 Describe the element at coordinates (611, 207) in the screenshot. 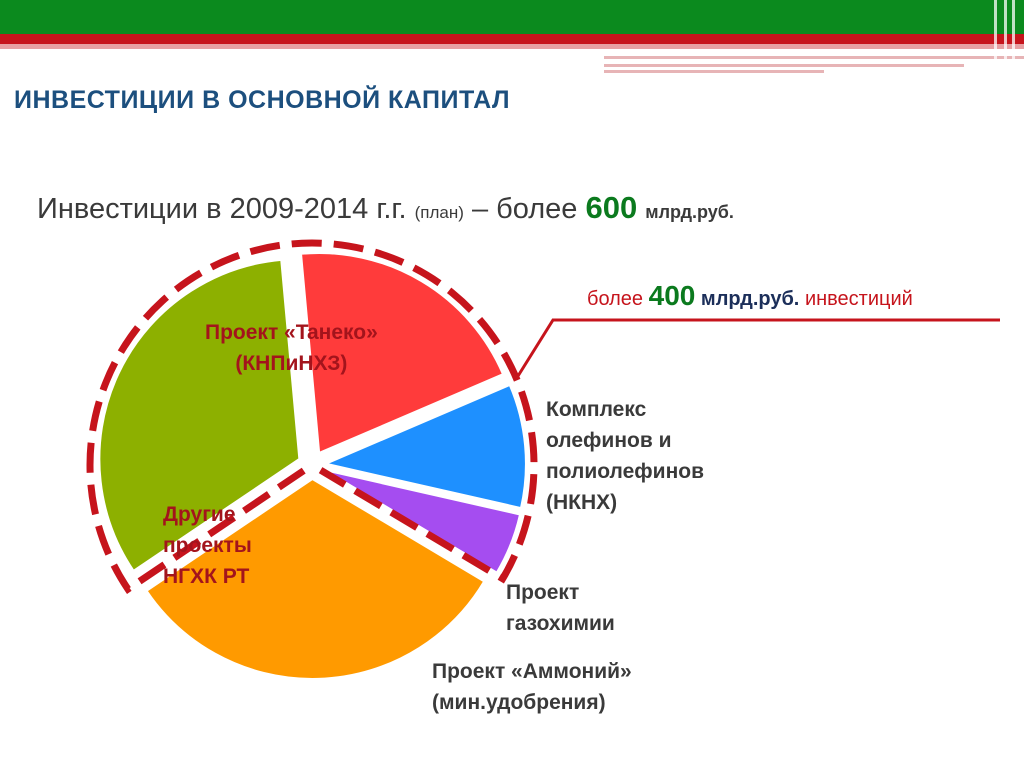

I see `subtitle-value: 600` at that location.